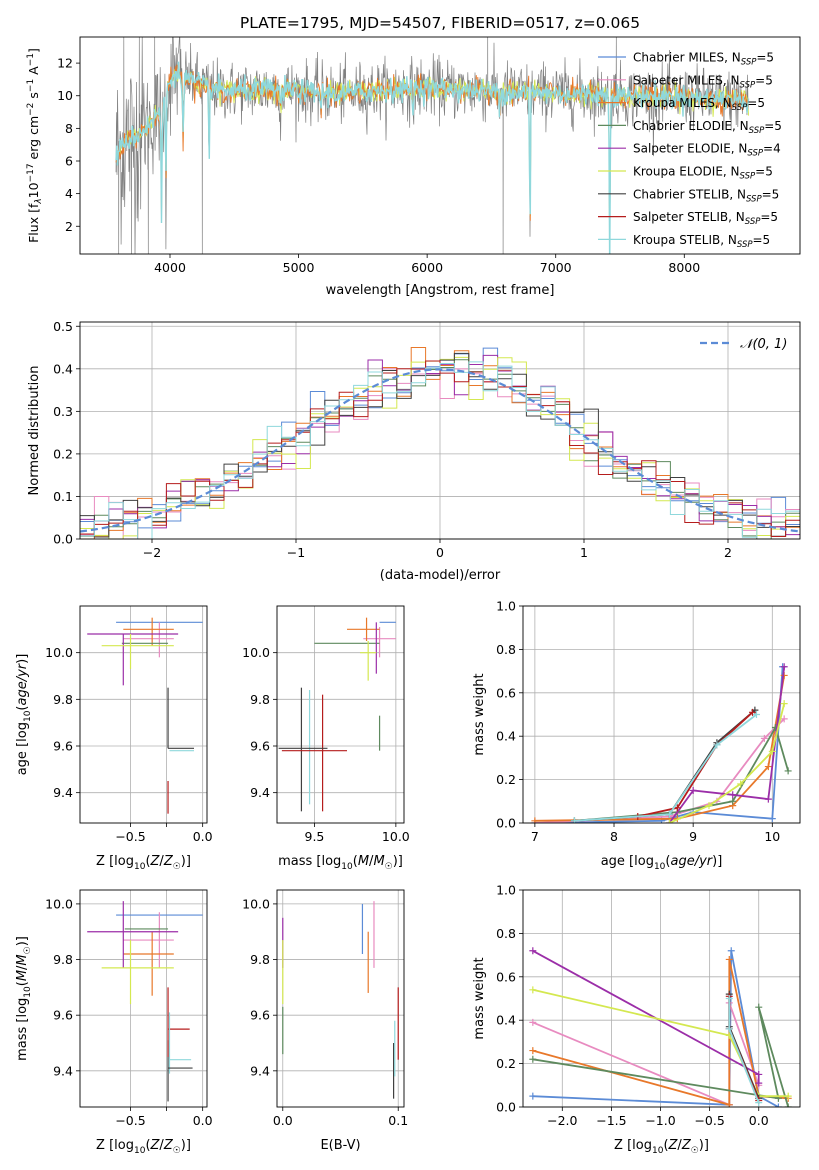  I want to click on legend-label-kroupa_miles: Kroupa MILES, NSSP=5, so click(699, 104).